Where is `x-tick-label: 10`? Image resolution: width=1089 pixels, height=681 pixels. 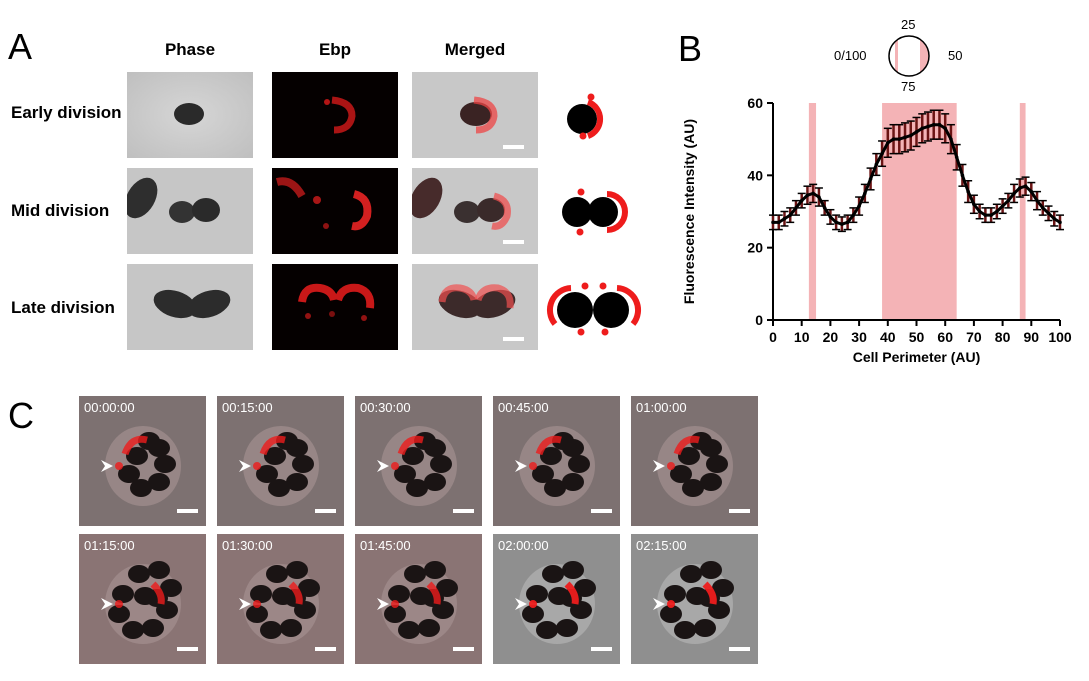 x-tick-label: 10 is located at coordinates (802, 337).